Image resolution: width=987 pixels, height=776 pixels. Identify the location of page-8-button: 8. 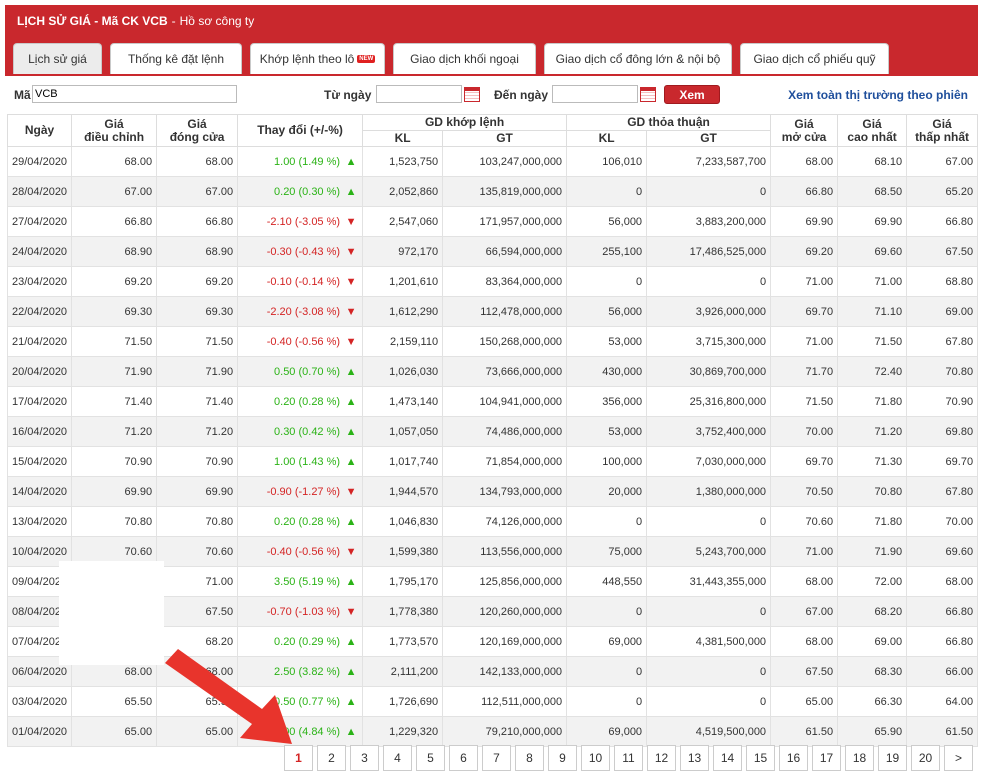
(529, 758).